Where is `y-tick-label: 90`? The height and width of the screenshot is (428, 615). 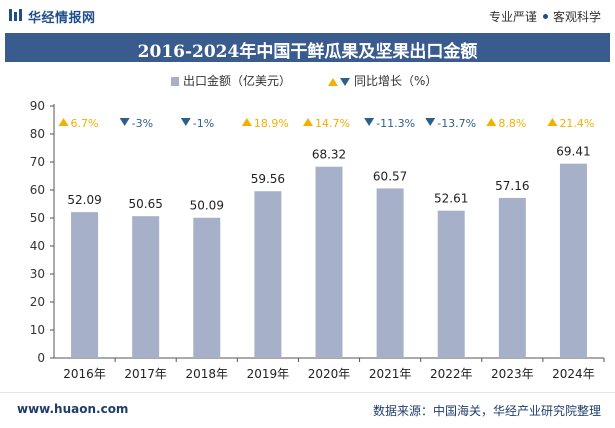
y-tick-label: 90 is located at coordinates (37, 106).